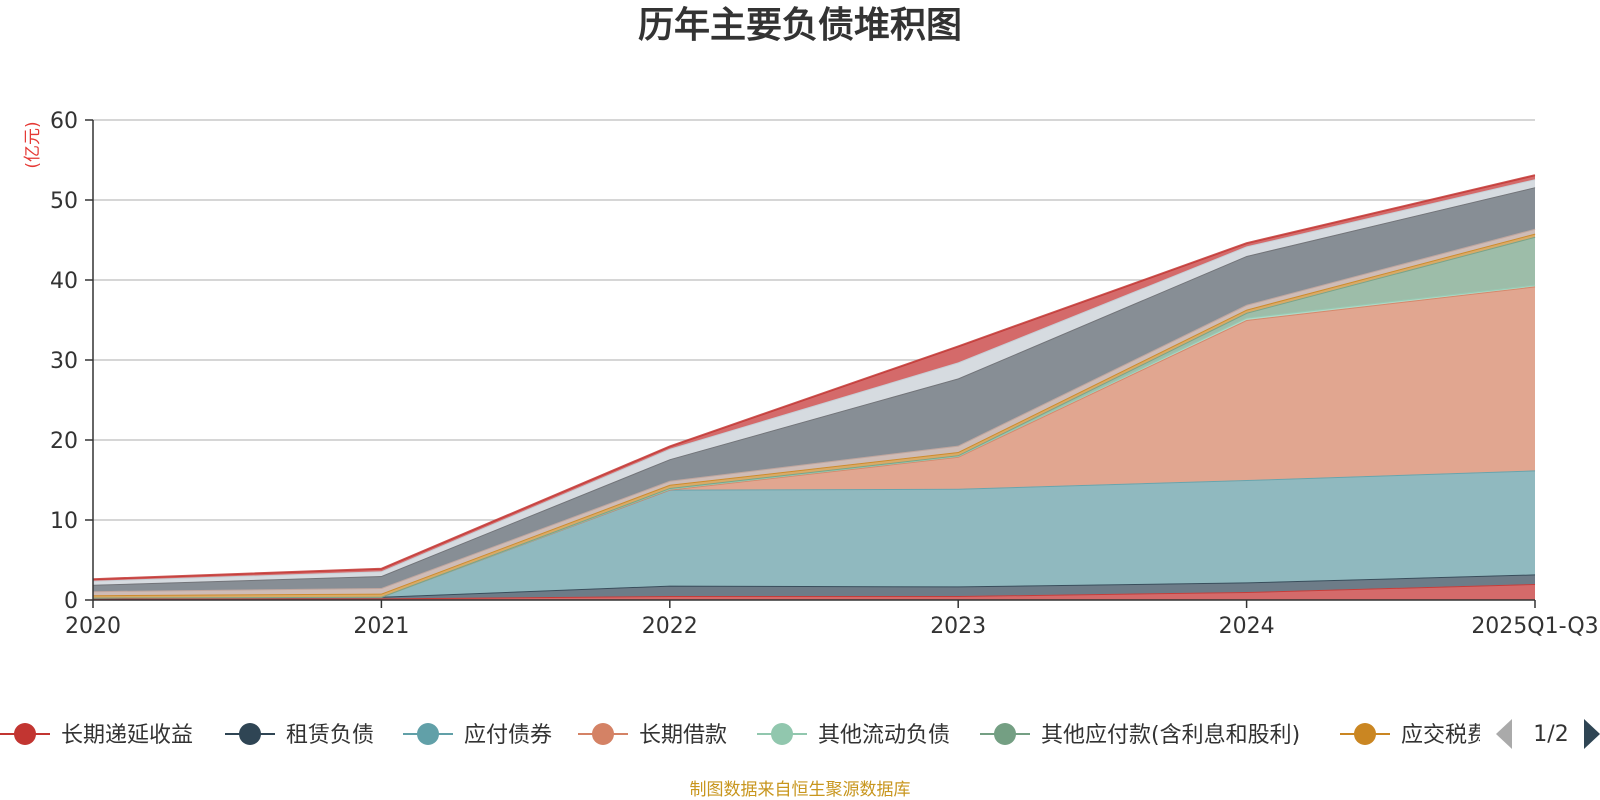 The width and height of the screenshot is (1600, 800). Describe the element at coordinates (1445, 735) in the screenshot. I see `legend-label: 应交税费` at that location.